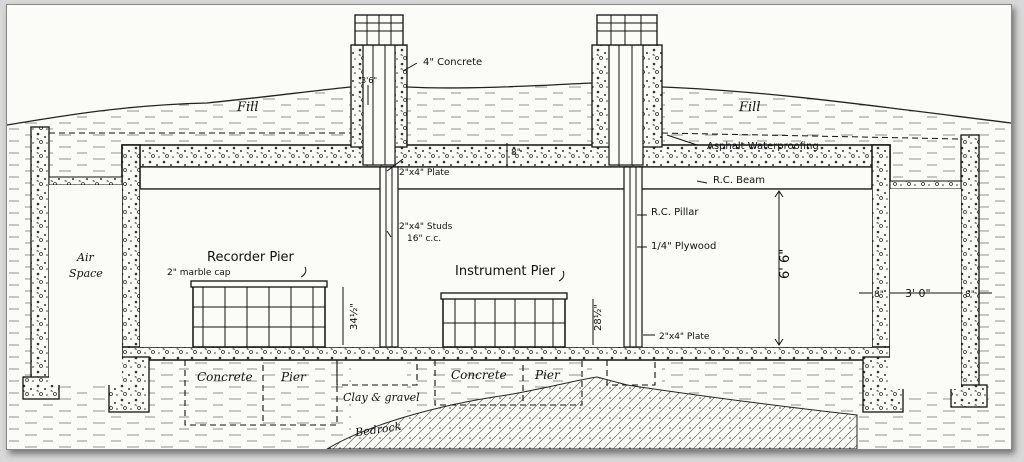 This screenshot has height=462, width=1024. What do you see at coordinates (881, 251) in the screenshot?
I see `right-vault-wall` at bounding box center [881, 251].